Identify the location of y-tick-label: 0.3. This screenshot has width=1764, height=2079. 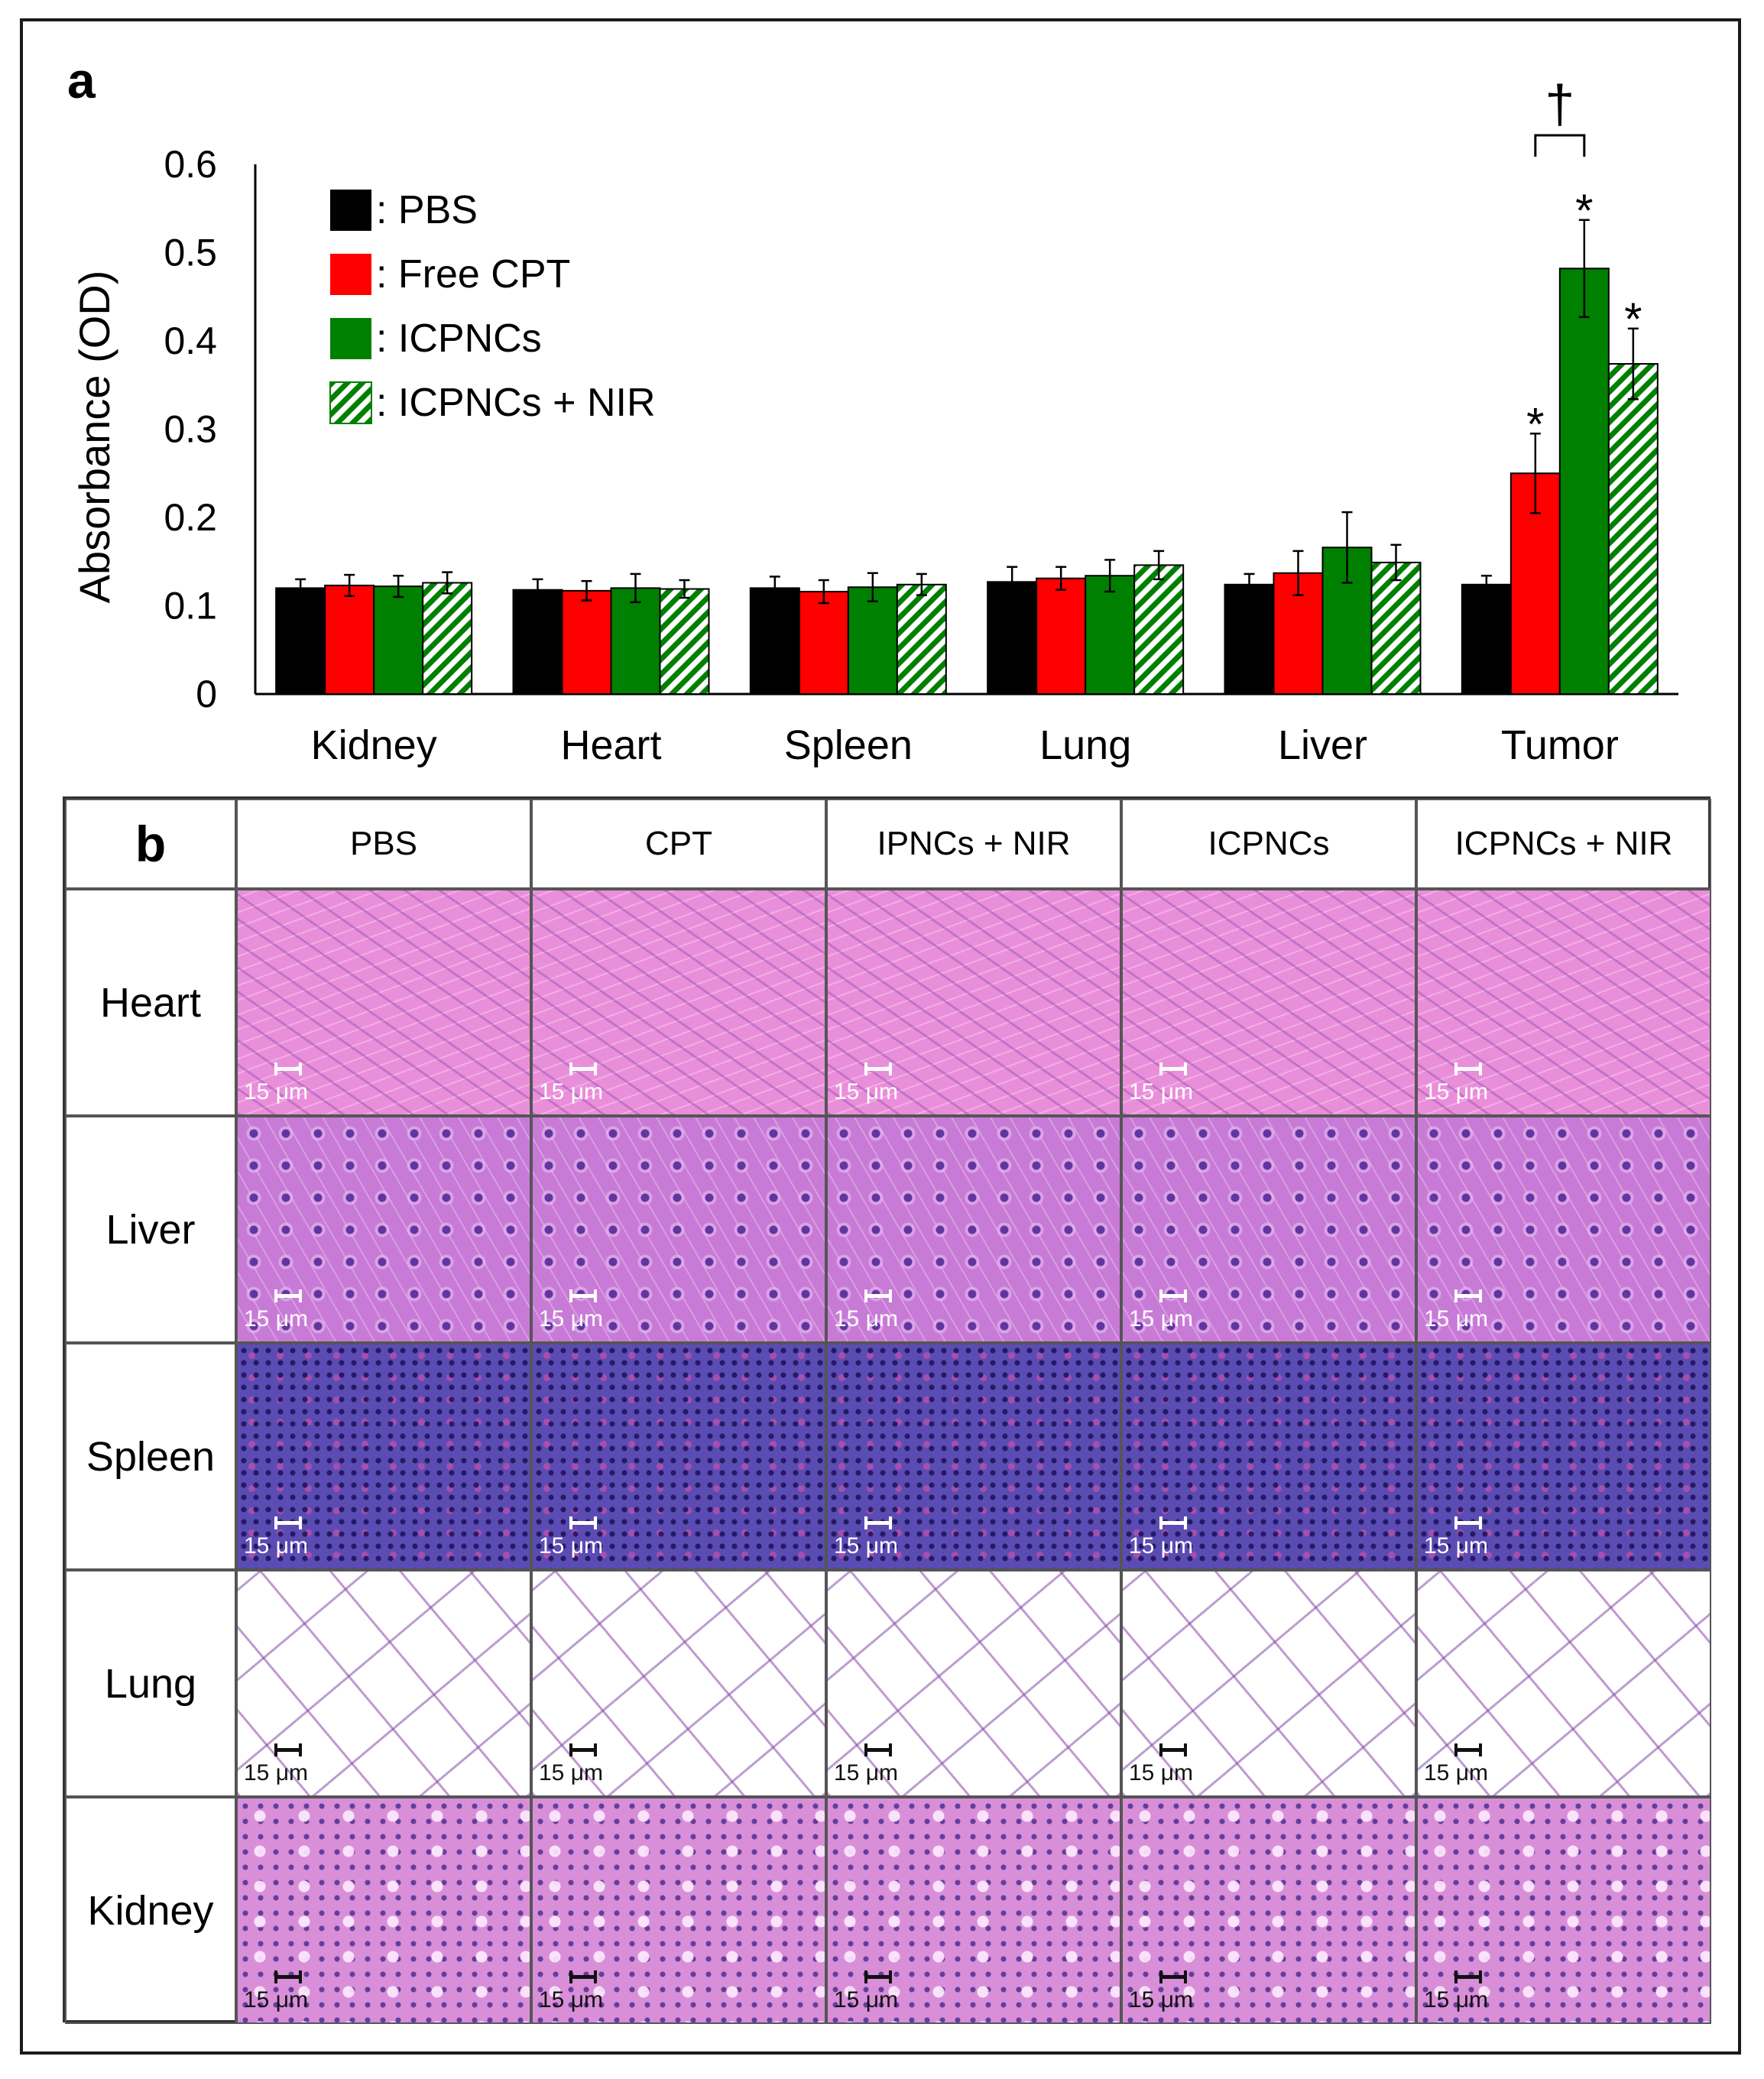
(190, 429).